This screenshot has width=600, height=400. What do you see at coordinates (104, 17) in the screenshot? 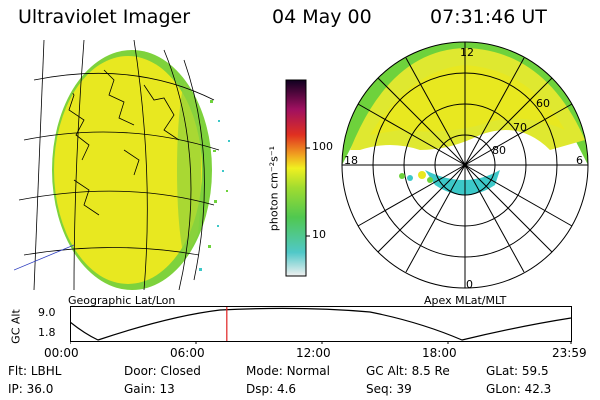
I see `instrument-title: Ultraviolet Imager` at bounding box center [104, 17].